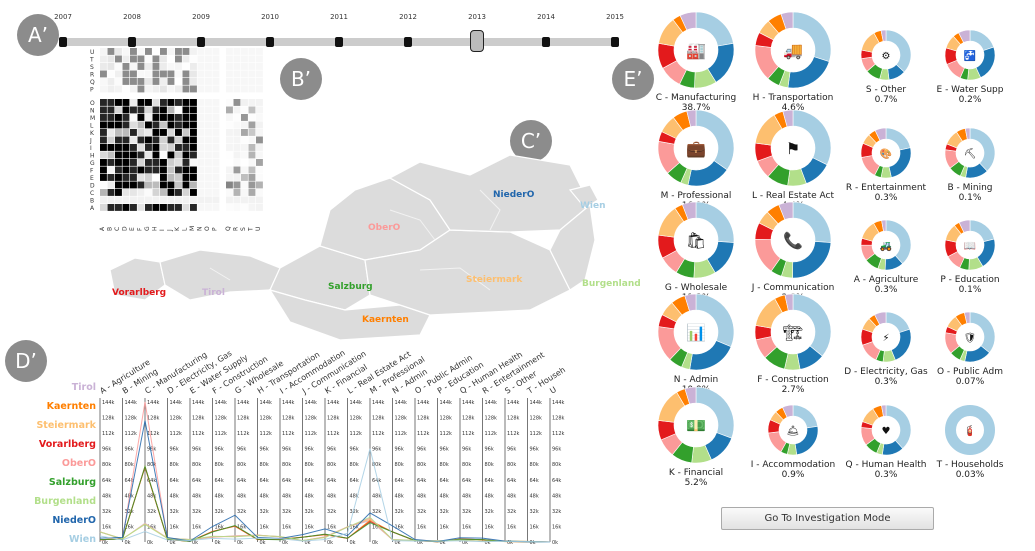 Image resolution: width=1035 pixels, height=551 pixels. Describe the element at coordinates (793, 343) in the screenshot. I see `sector-donut: 🏗 F - Construction 2.7%` at that location.